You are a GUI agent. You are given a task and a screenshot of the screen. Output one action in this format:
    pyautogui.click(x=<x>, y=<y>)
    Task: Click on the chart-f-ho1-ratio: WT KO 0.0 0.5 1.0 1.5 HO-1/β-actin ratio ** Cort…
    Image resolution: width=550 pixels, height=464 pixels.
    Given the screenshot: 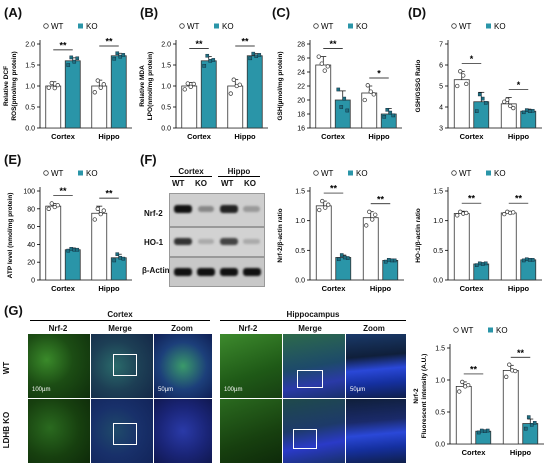 What is the action you would take?
    pyautogui.click(x=478, y=231)
    